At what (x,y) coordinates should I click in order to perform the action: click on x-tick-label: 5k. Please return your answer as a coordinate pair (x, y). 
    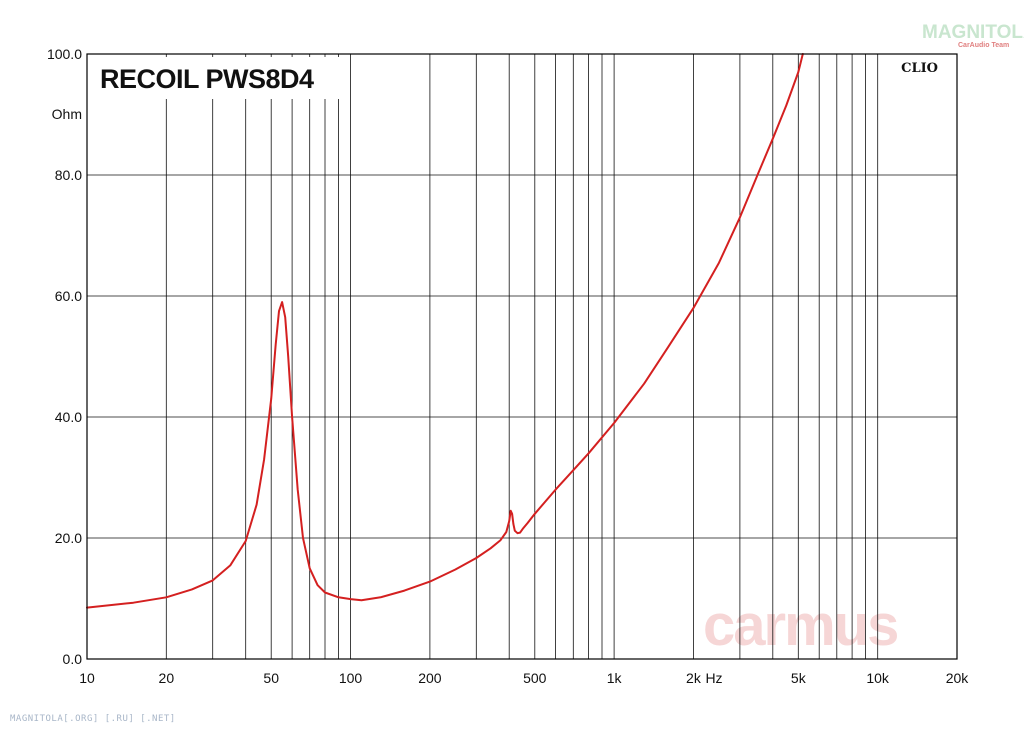
    Looking at the image, I should click on (799, 678).